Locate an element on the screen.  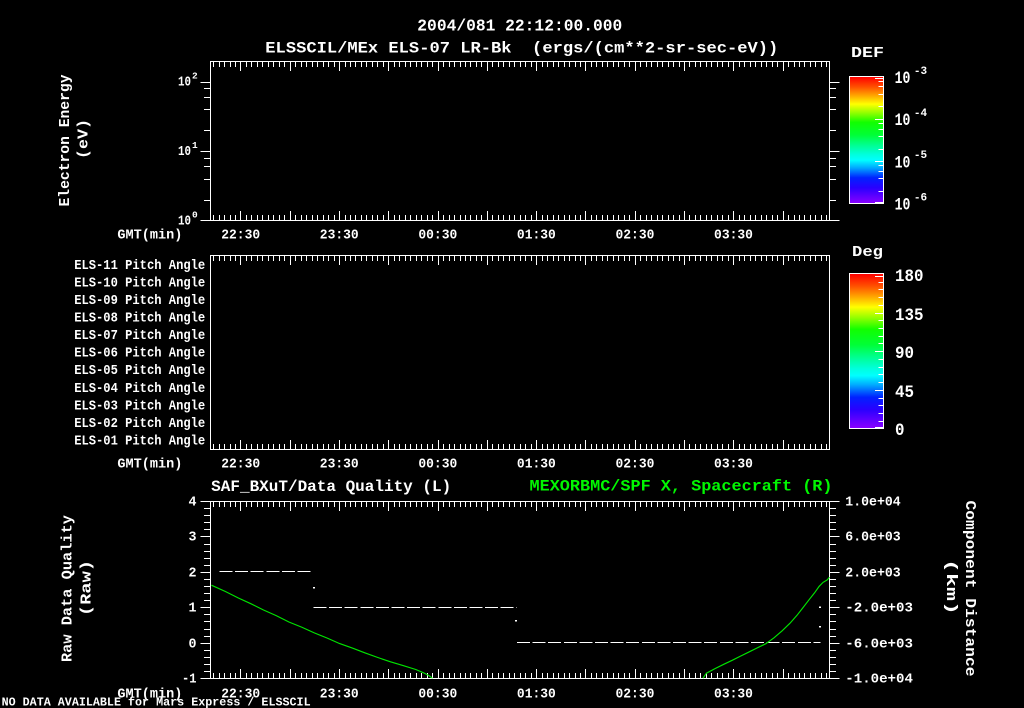
svg-text: DEF is located at coordinates (867, 54).